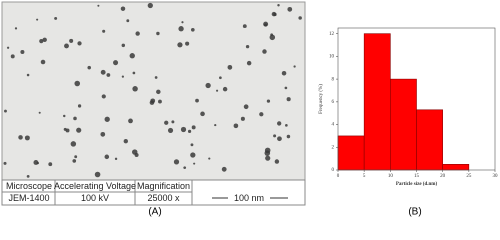 This screenshot has width=500, height=240. What do you see at coordinates (443, 176) in the screenshot?
I see `x-tick-label: 20` at bounding box center [443, 176].